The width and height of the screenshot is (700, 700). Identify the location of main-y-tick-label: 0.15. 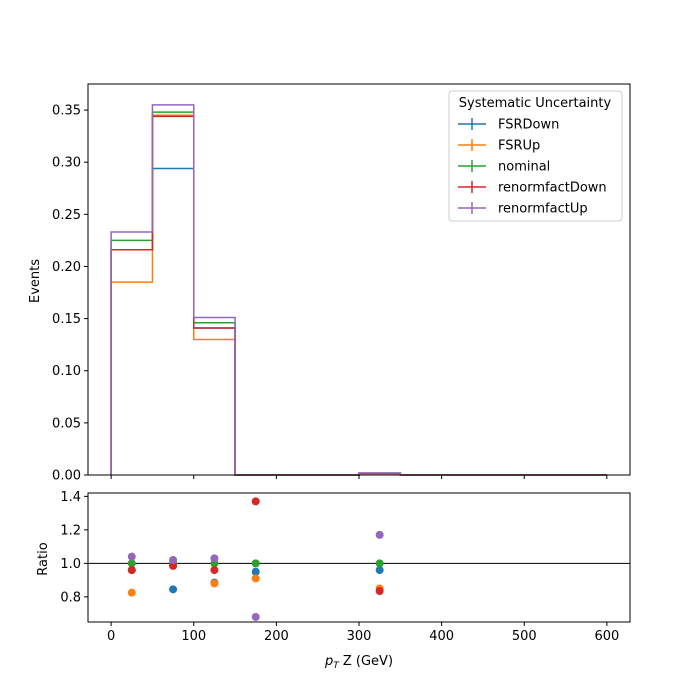
(66, 319).